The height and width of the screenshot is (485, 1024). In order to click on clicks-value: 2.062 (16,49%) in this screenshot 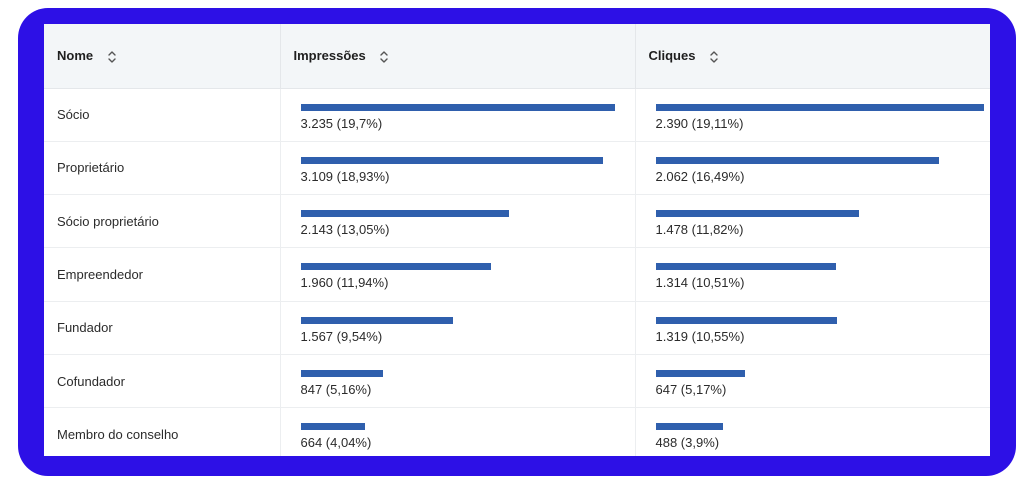, I will do `click(700, 176)`.